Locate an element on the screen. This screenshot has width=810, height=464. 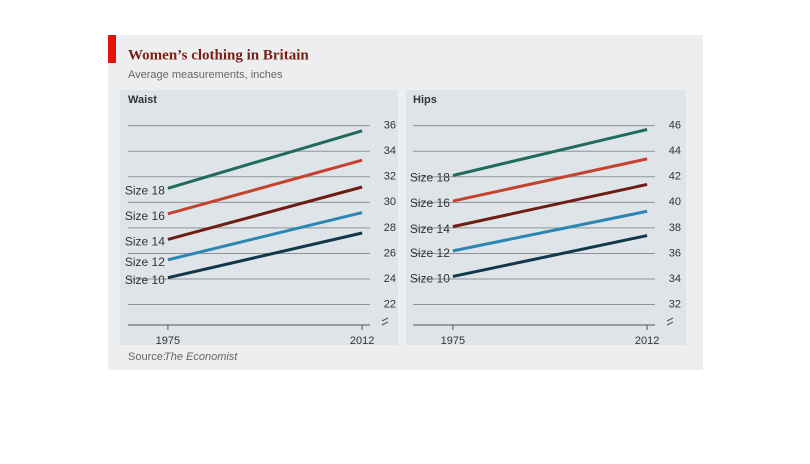
y-tick-label: 26 is located at coordinates (390, 253).